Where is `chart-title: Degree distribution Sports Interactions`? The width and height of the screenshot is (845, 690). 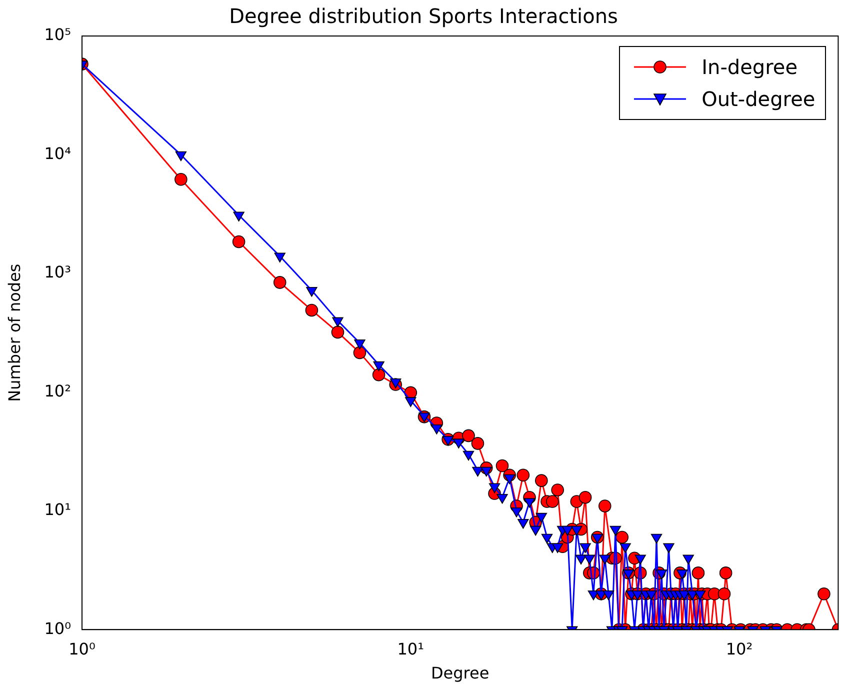 chart-title: Degree distribution Sports Interactions is located at coordinates (423, 16).